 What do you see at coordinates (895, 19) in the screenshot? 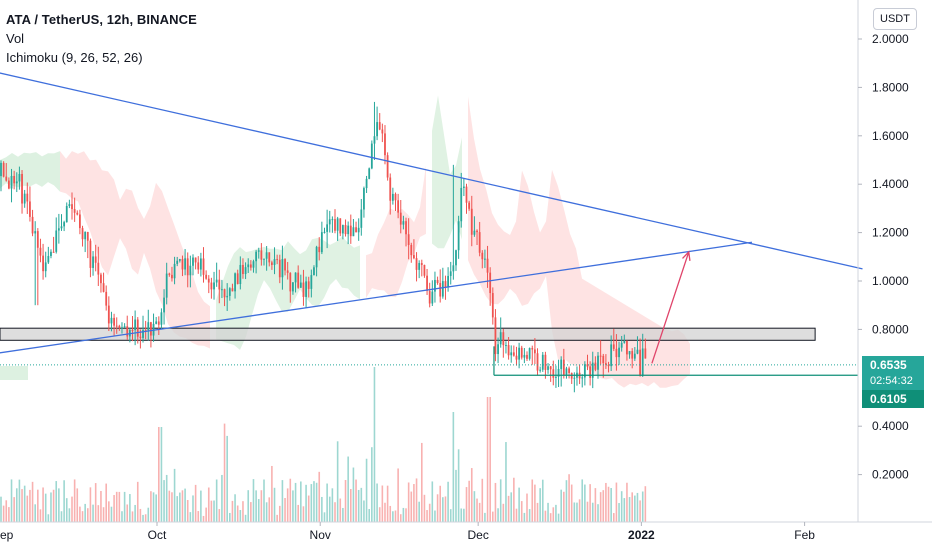
I see `currency-selector: USDT` at bounding box center [895, 19].